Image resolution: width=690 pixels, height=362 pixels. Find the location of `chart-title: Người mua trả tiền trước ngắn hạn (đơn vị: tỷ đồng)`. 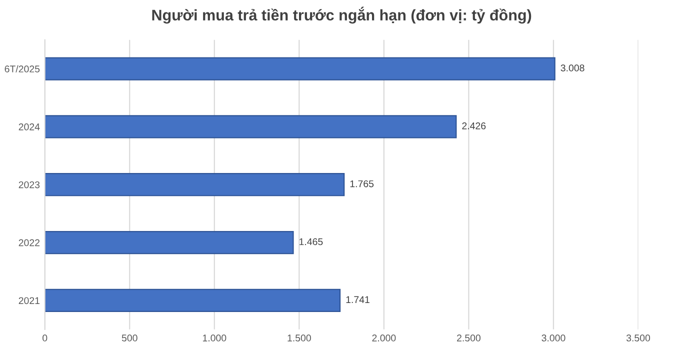

chart-title: Người mua trả tiền trước ngắn hạn (đơn vị: tỷ đồng) is located at coordinates (342, 15).